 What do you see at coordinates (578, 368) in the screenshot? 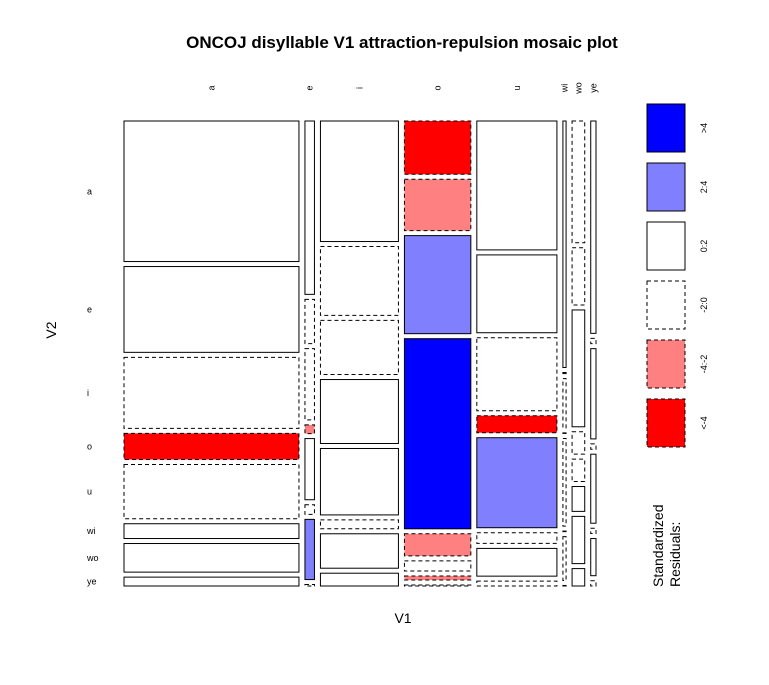
I see `tile-wo-i` at bounding box center [578, 368].